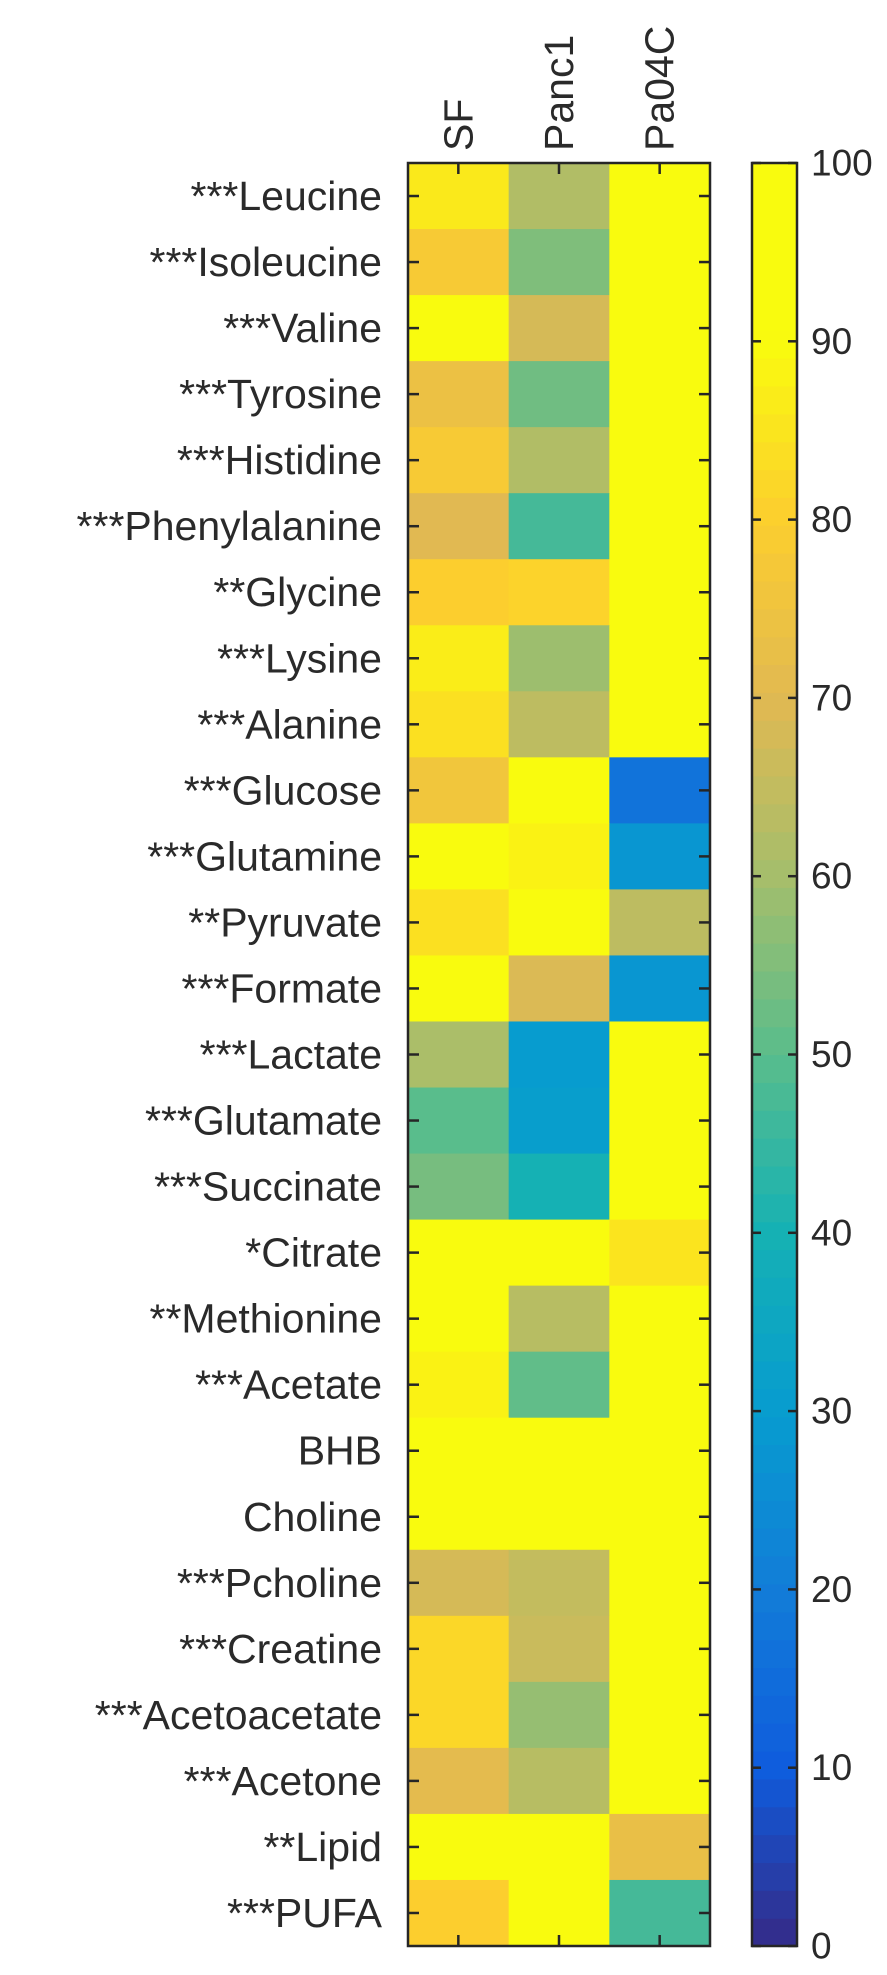 The height and width of the screenshot is (1975, 887). Describe the element at coordinates (305, 1913) in the screenshot. I see `row-label: ***PUFA` at that location.